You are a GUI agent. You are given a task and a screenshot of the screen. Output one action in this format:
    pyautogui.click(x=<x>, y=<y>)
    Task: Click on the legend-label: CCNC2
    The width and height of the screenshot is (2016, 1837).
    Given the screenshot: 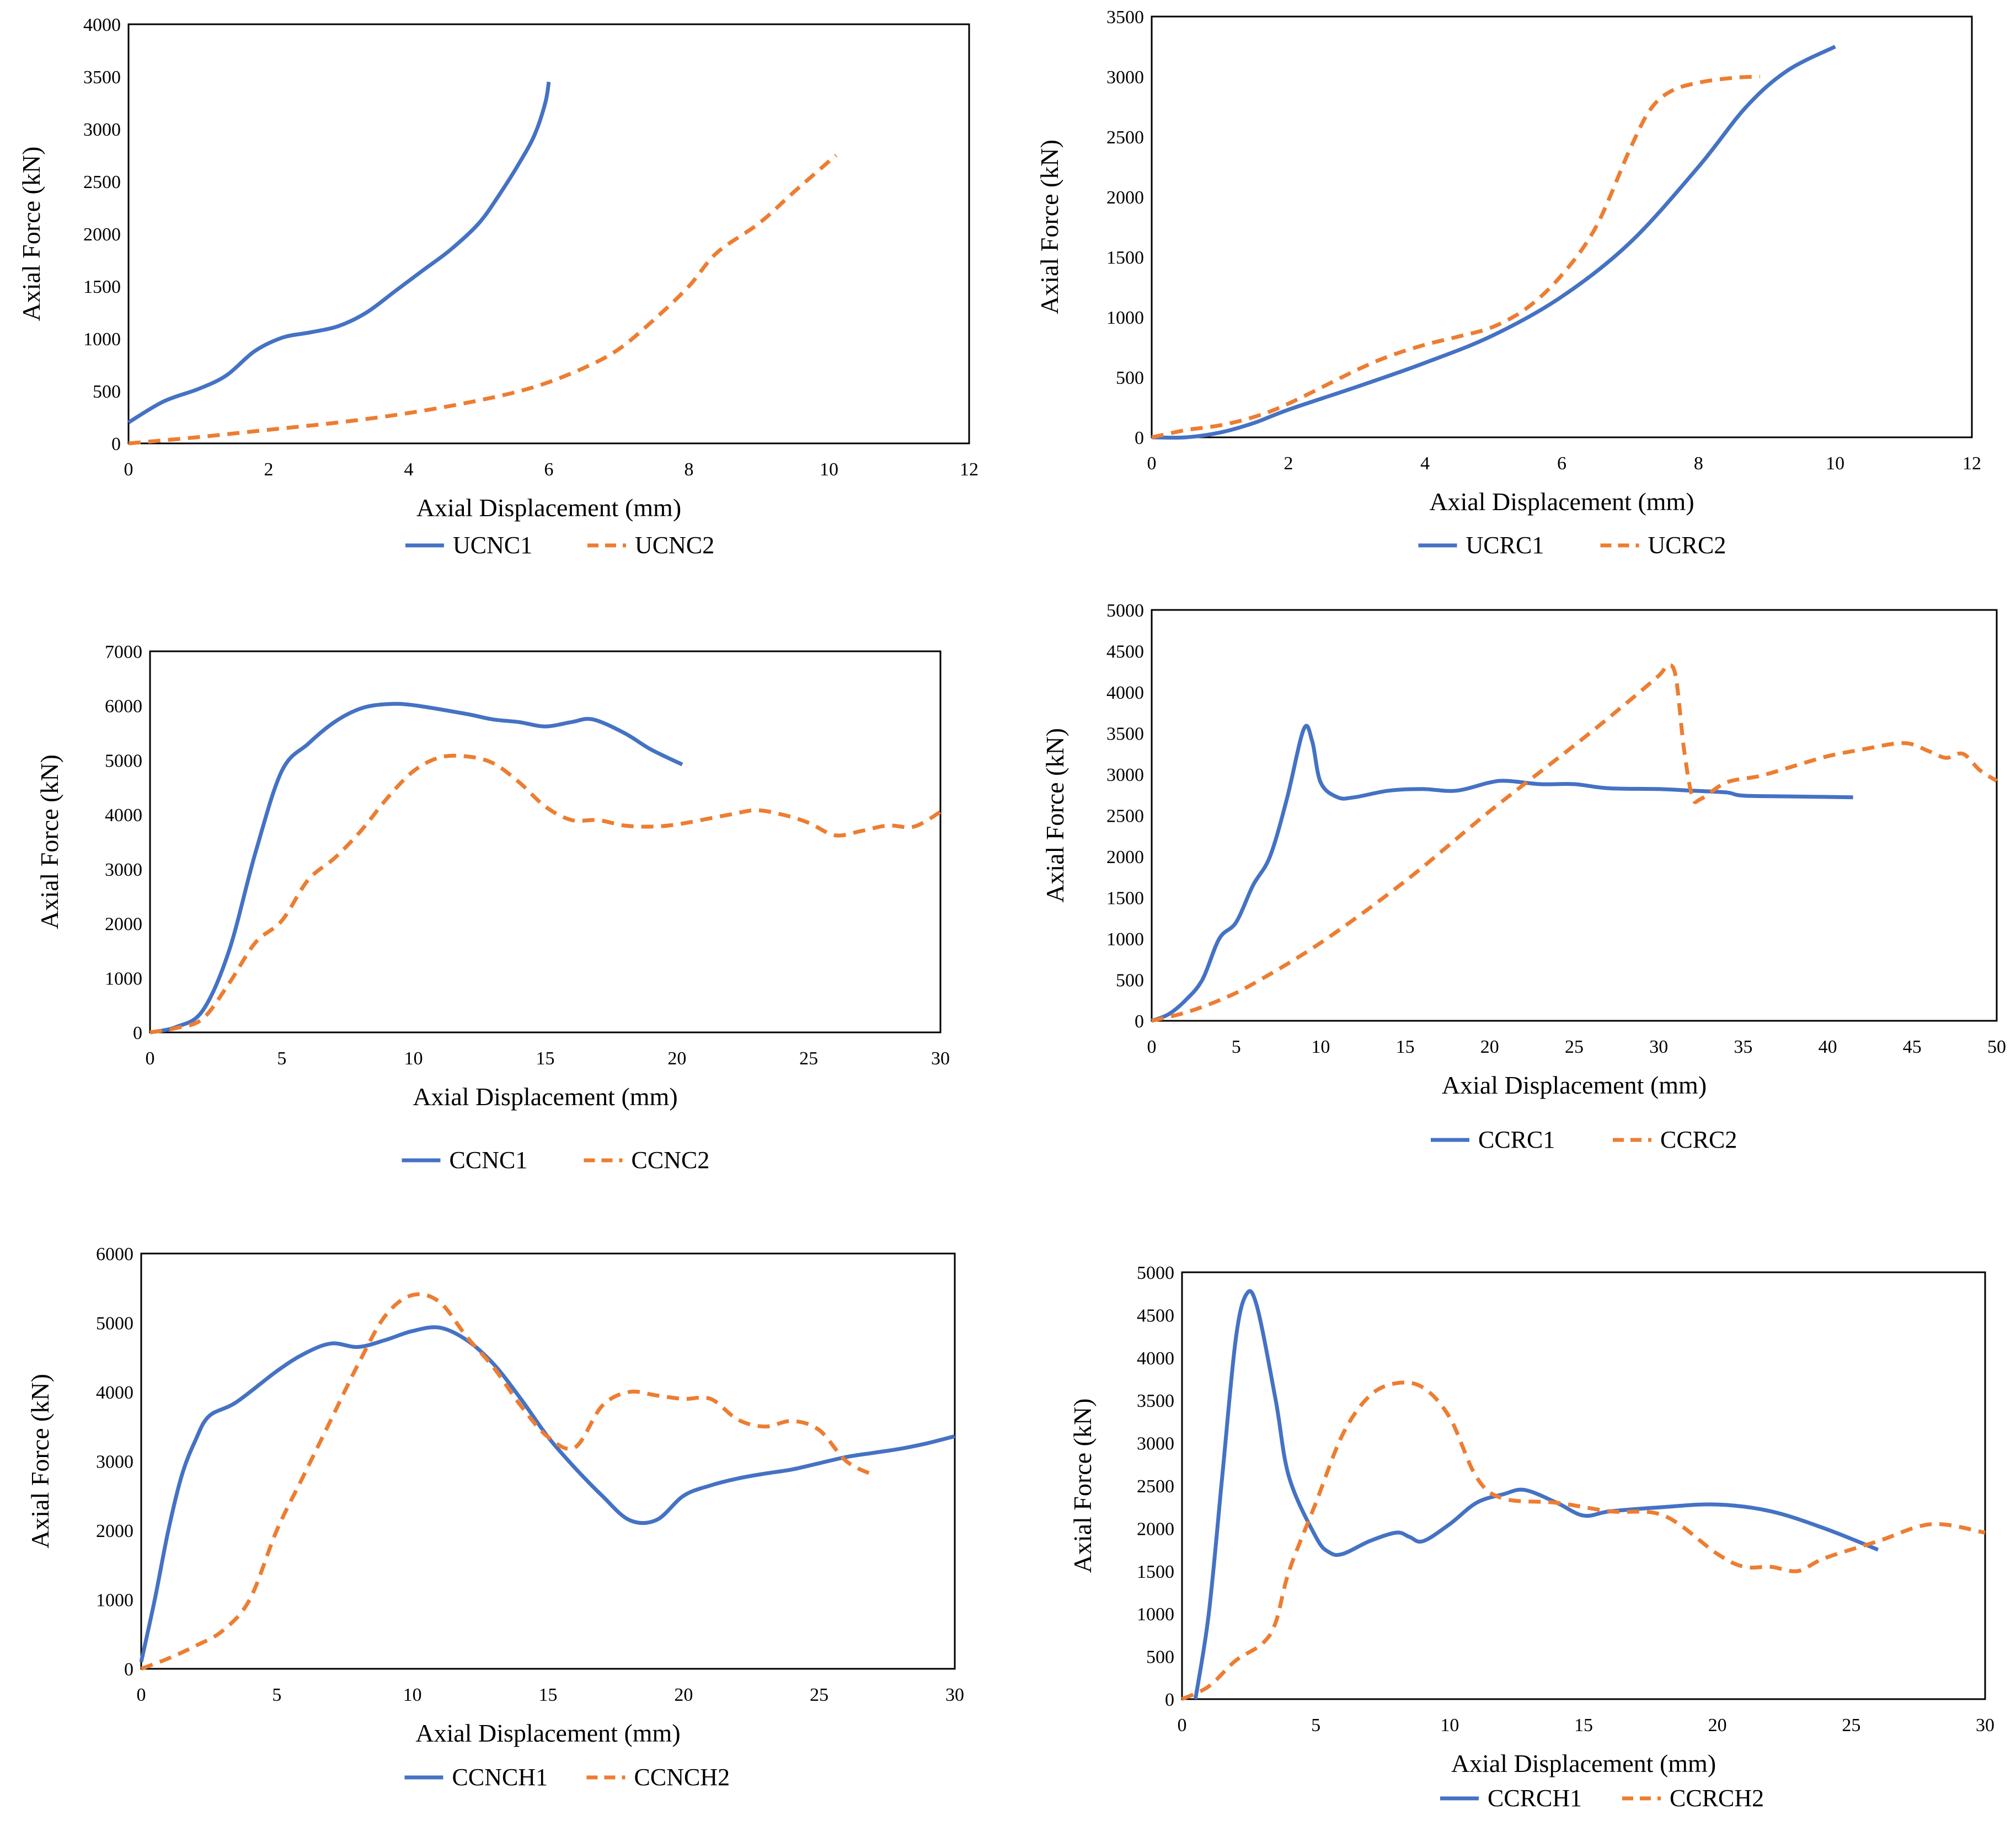 What is the action you would take?
    pyautogui.click(x=671, y=1160)
    